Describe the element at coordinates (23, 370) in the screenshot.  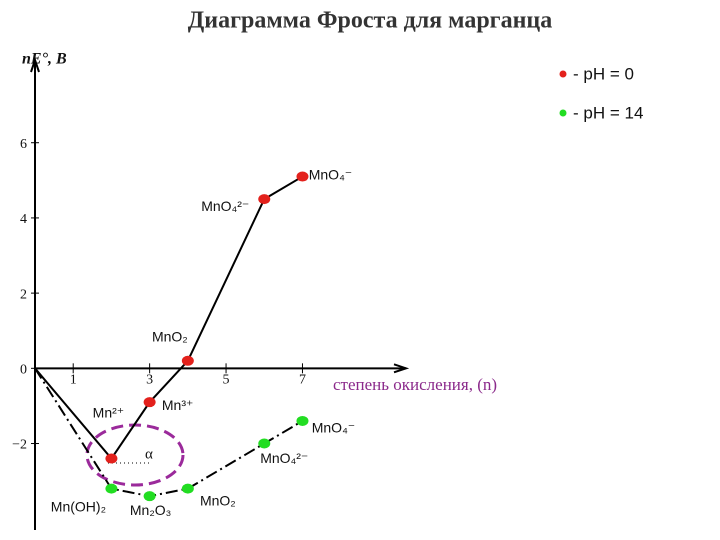
I see `y-tick-label: 0` at that location.